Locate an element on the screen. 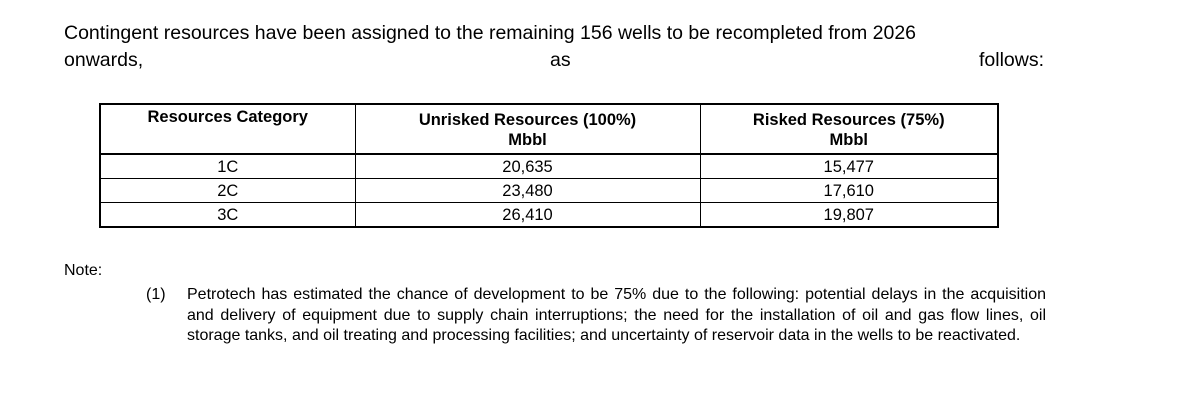 The width and height of the screenshot is (1191, 409). intro-word-follows: follows: is located at coordinates (1011, 60).